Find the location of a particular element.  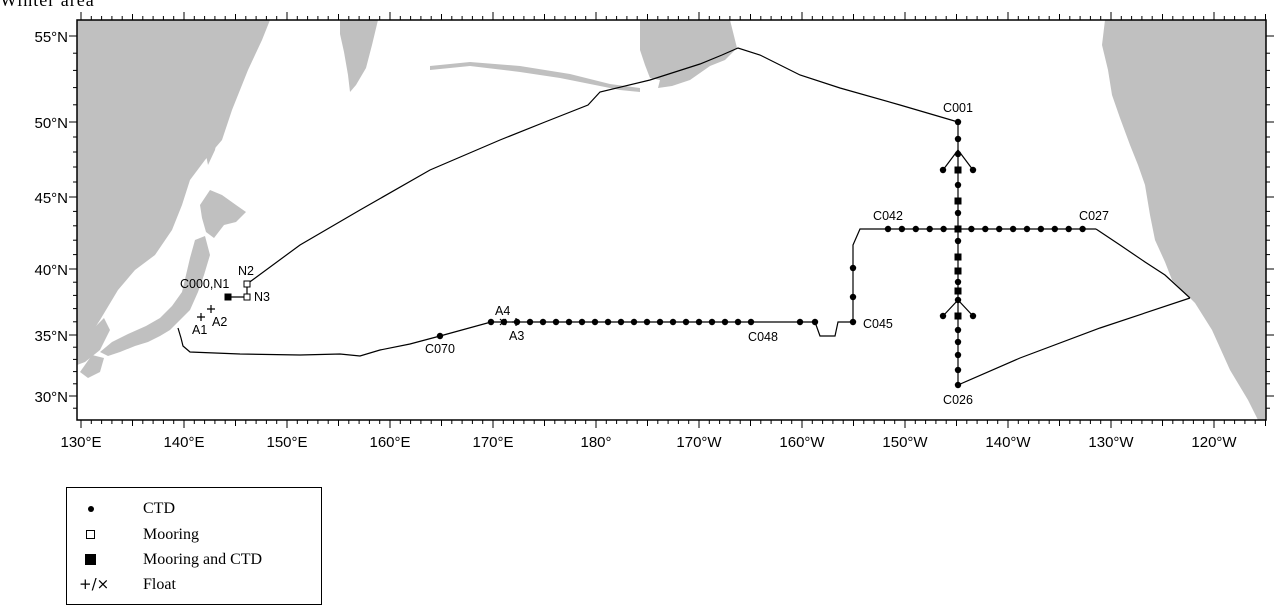

station-label-c001: C001 is located at coordinates (958, 108).